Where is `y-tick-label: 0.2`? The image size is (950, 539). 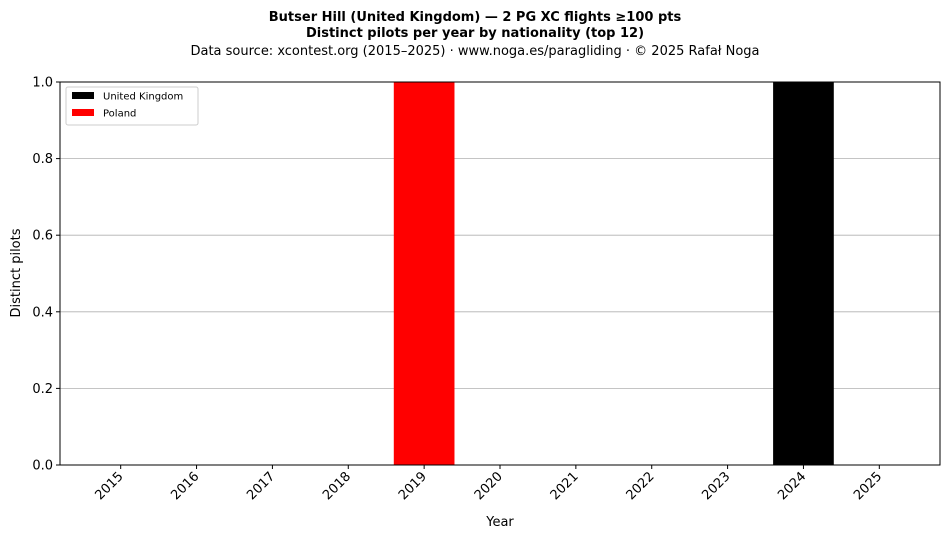 y-tick-label: 0.2 is located at coordinates (42, 389).